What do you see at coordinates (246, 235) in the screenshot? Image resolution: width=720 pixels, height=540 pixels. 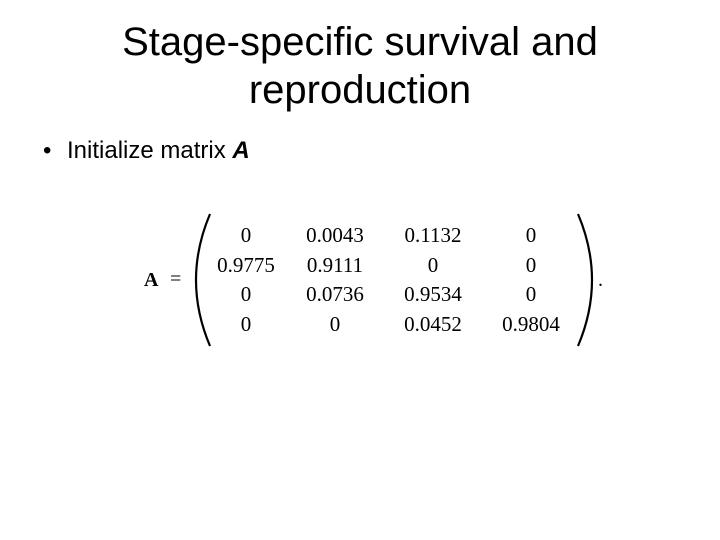 I see `matrix-cell-r1c1: 0` at bounding box center [246, 235].